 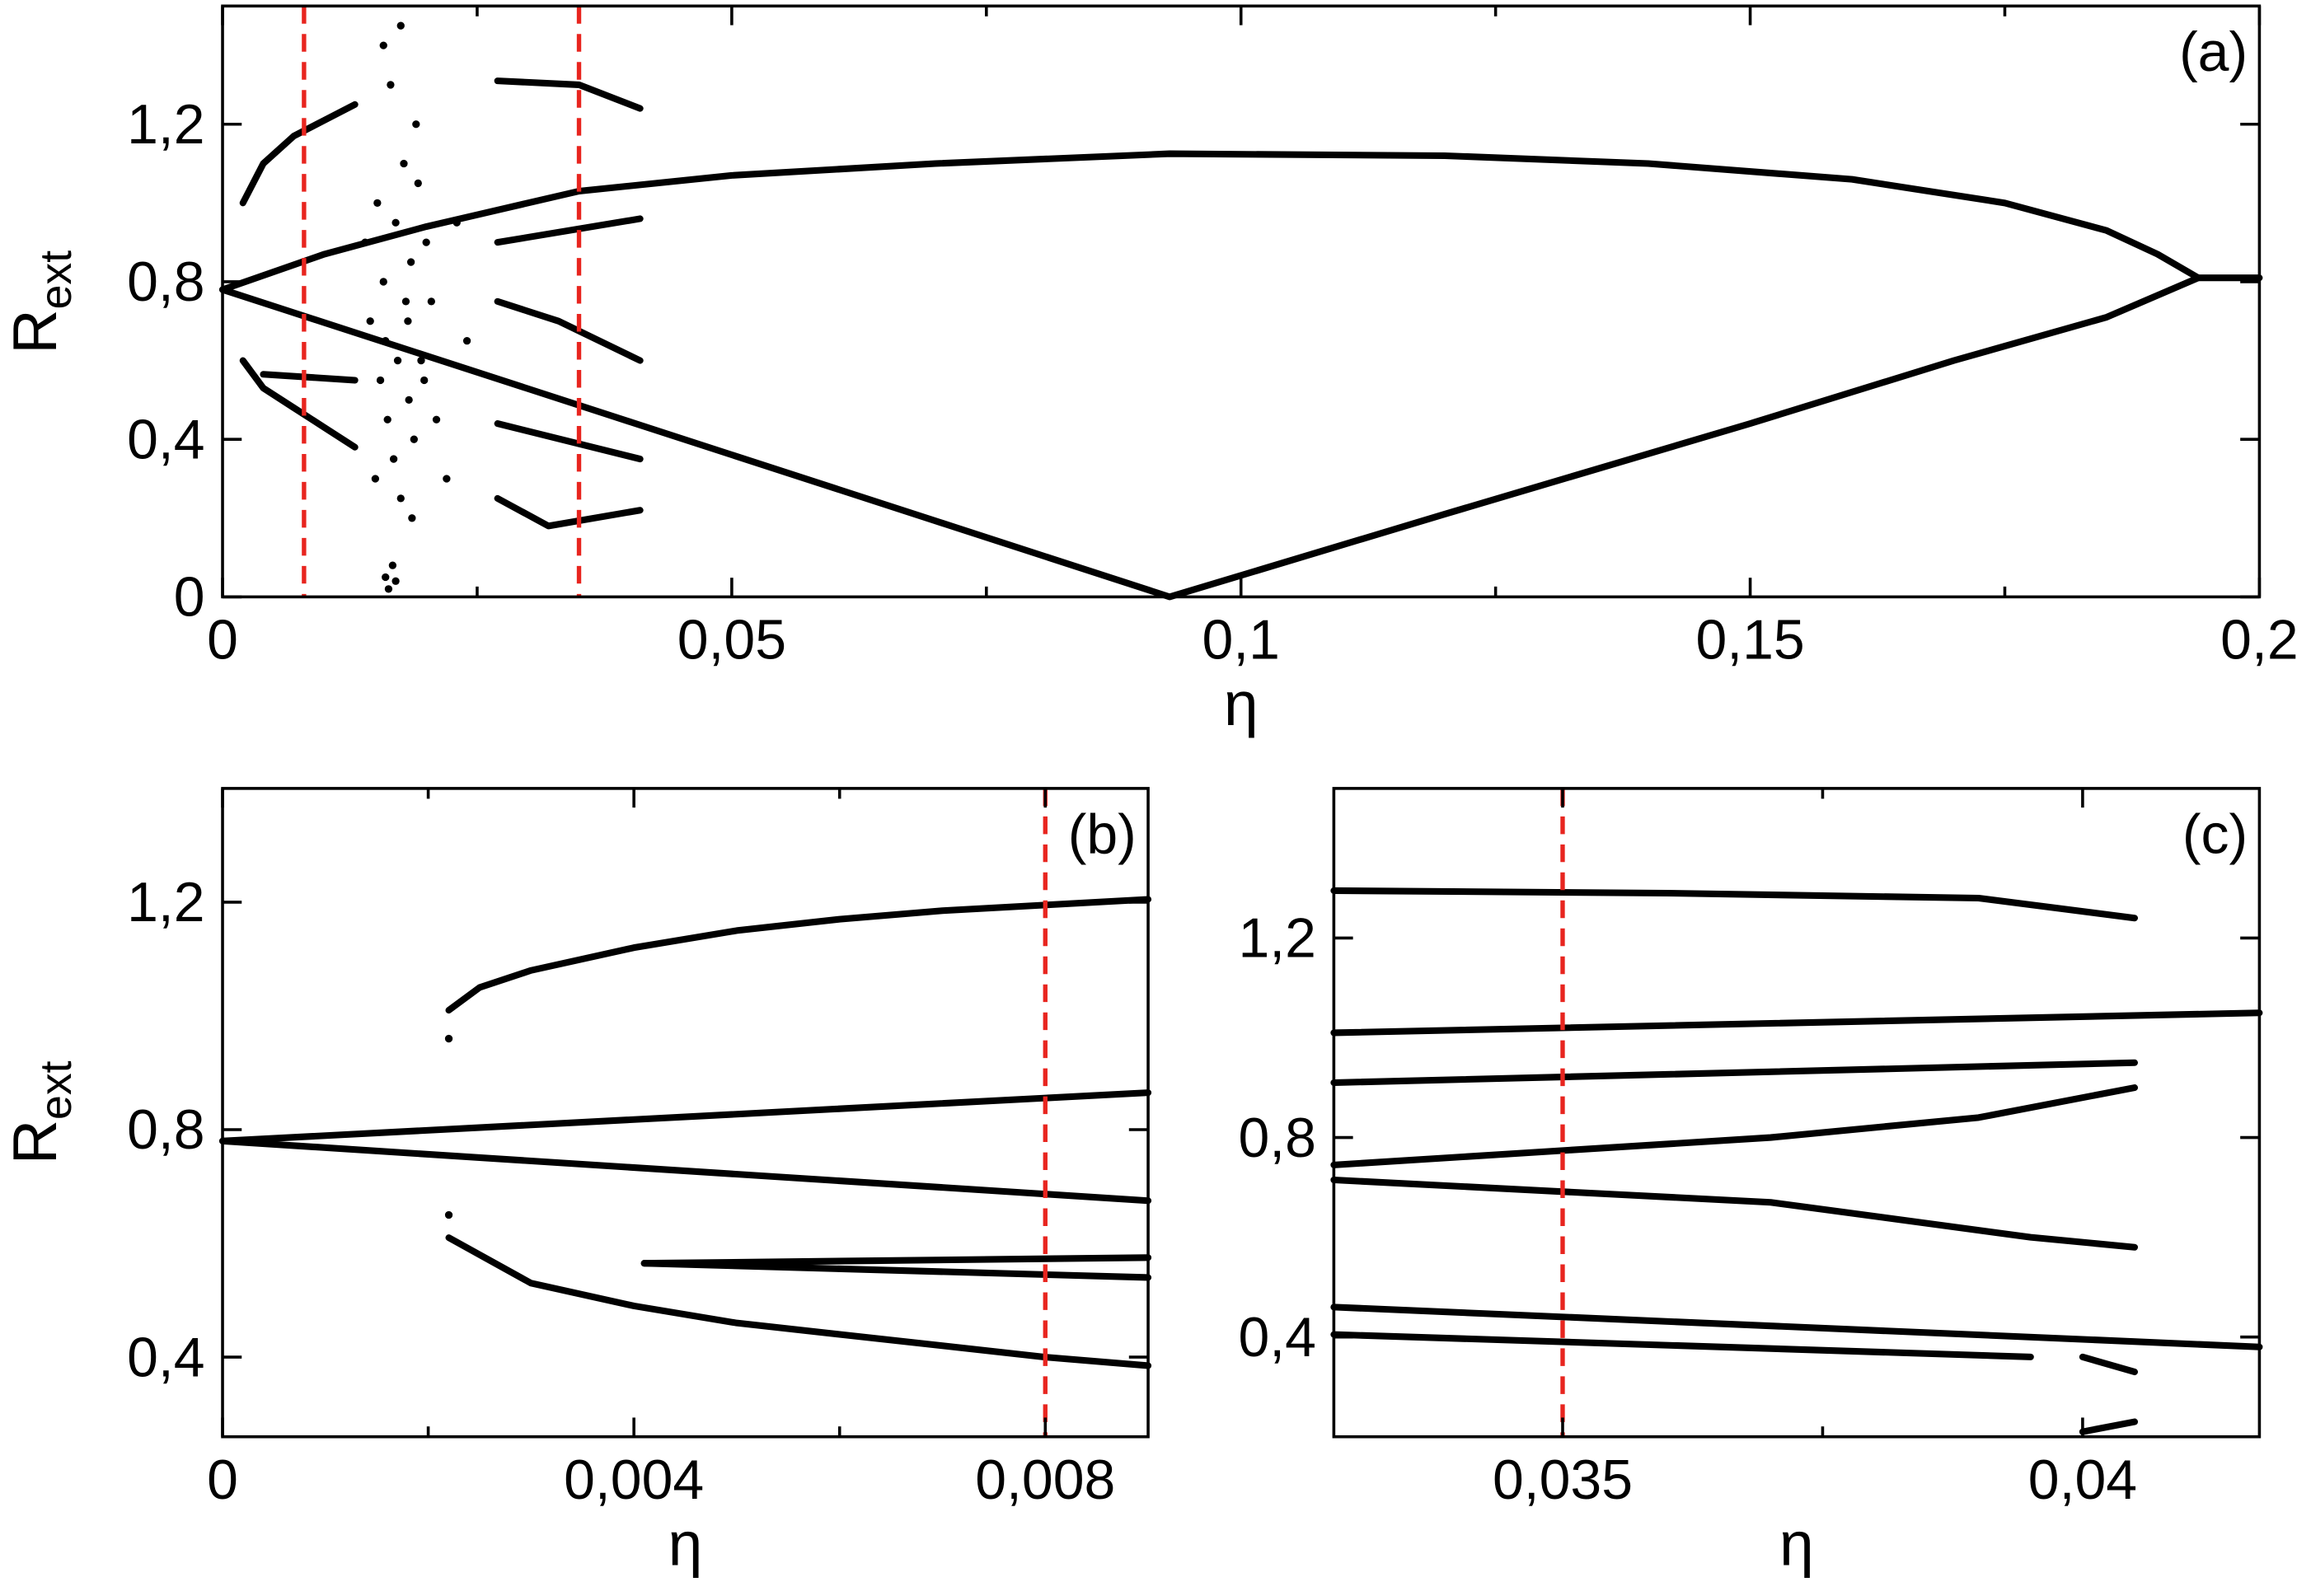 What do you see at coordinates (2215, 834) in the screenshot?
I see `panel-label: (c)` at bounding box center [2215, 834].